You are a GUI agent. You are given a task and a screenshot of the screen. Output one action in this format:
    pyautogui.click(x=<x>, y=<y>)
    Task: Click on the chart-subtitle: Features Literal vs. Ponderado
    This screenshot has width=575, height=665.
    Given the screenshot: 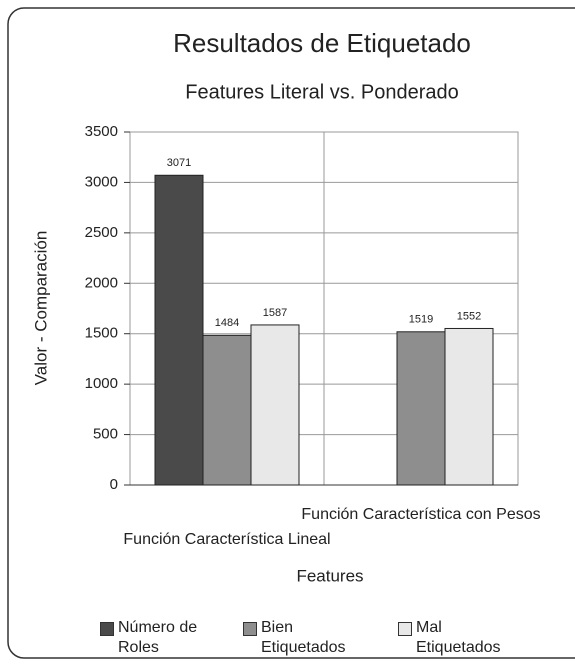 What is the action you would take?
    pyautogui.click(x=322, y=92)
    